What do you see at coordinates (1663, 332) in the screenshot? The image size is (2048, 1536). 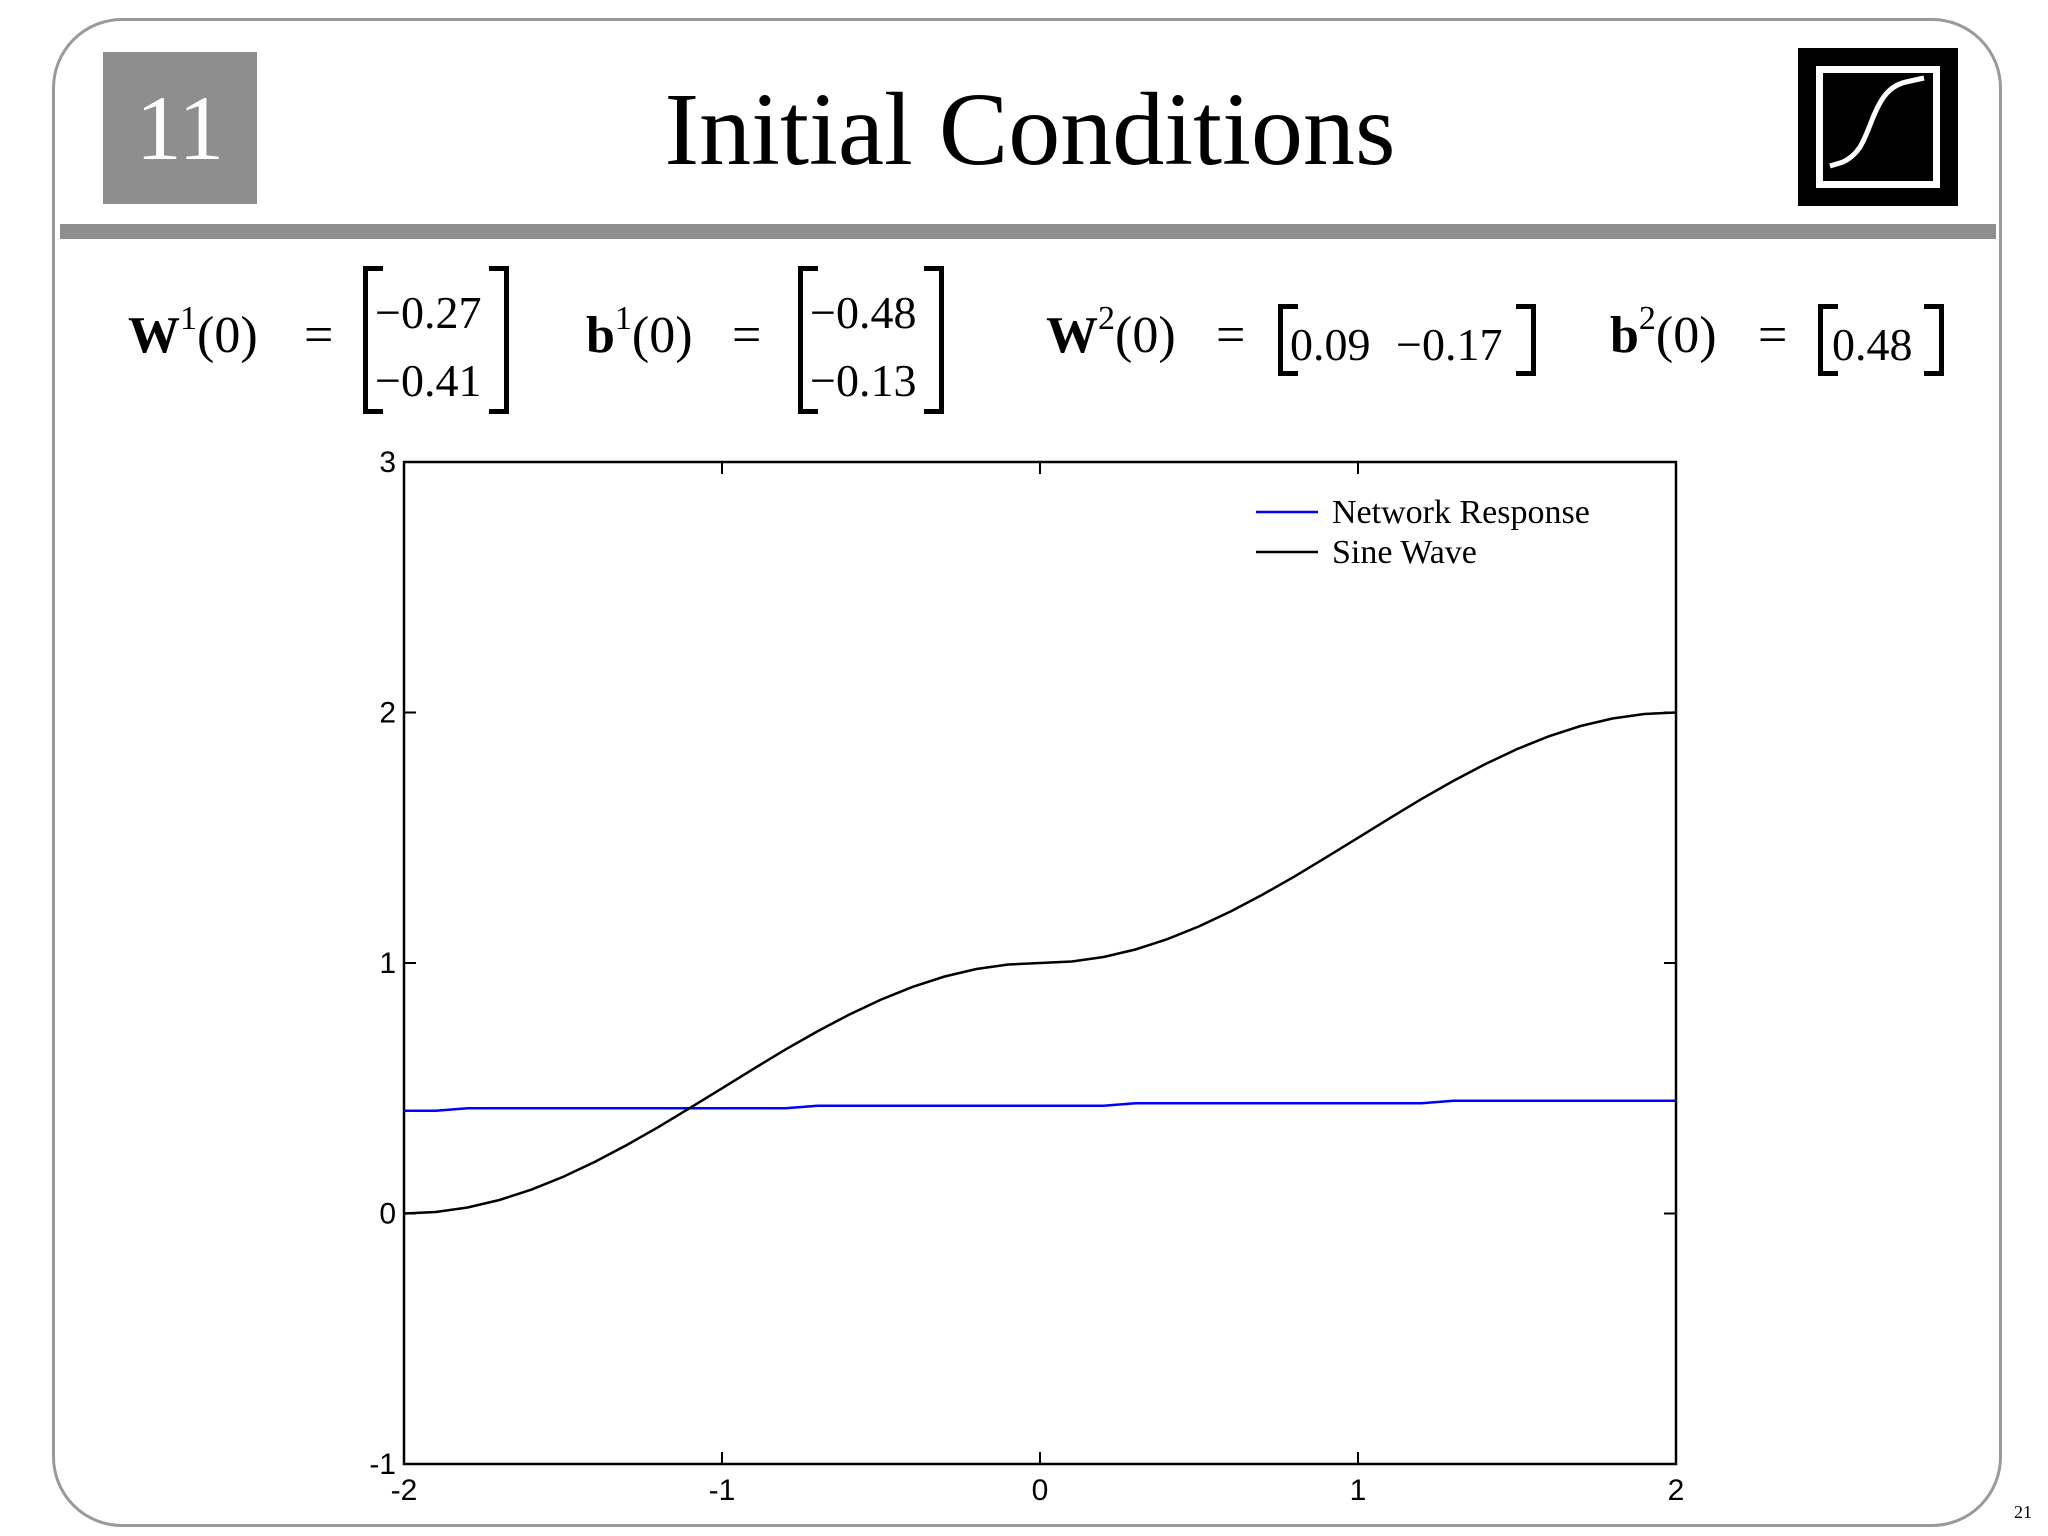 I see `b2-label: b2(0)` at bounding box center [1663, 332].